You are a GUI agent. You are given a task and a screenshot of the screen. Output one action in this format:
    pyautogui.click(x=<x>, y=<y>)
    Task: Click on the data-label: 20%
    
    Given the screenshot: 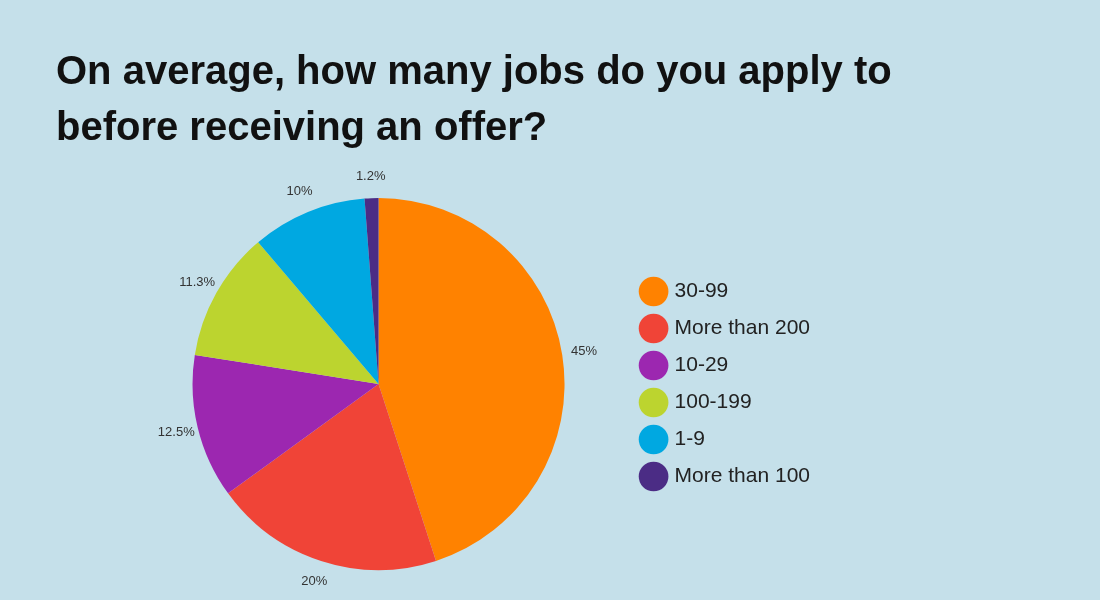 What is the action you would take?
    pyautogui.click(x=314, y=581)
    